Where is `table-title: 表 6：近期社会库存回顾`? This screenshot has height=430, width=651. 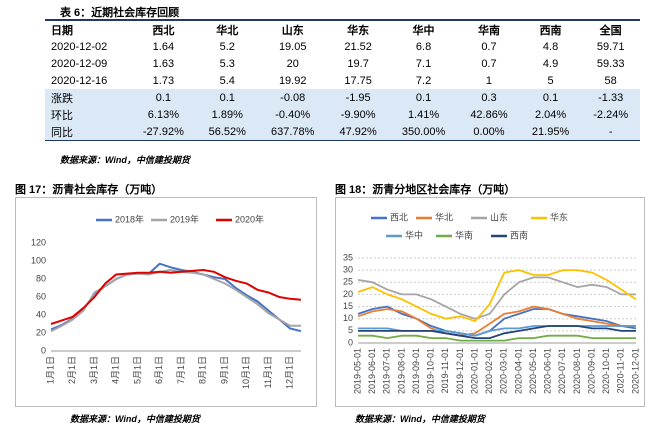
table-title: 表 6：近期社会库存回顾 is located at coordinates (120, 13).